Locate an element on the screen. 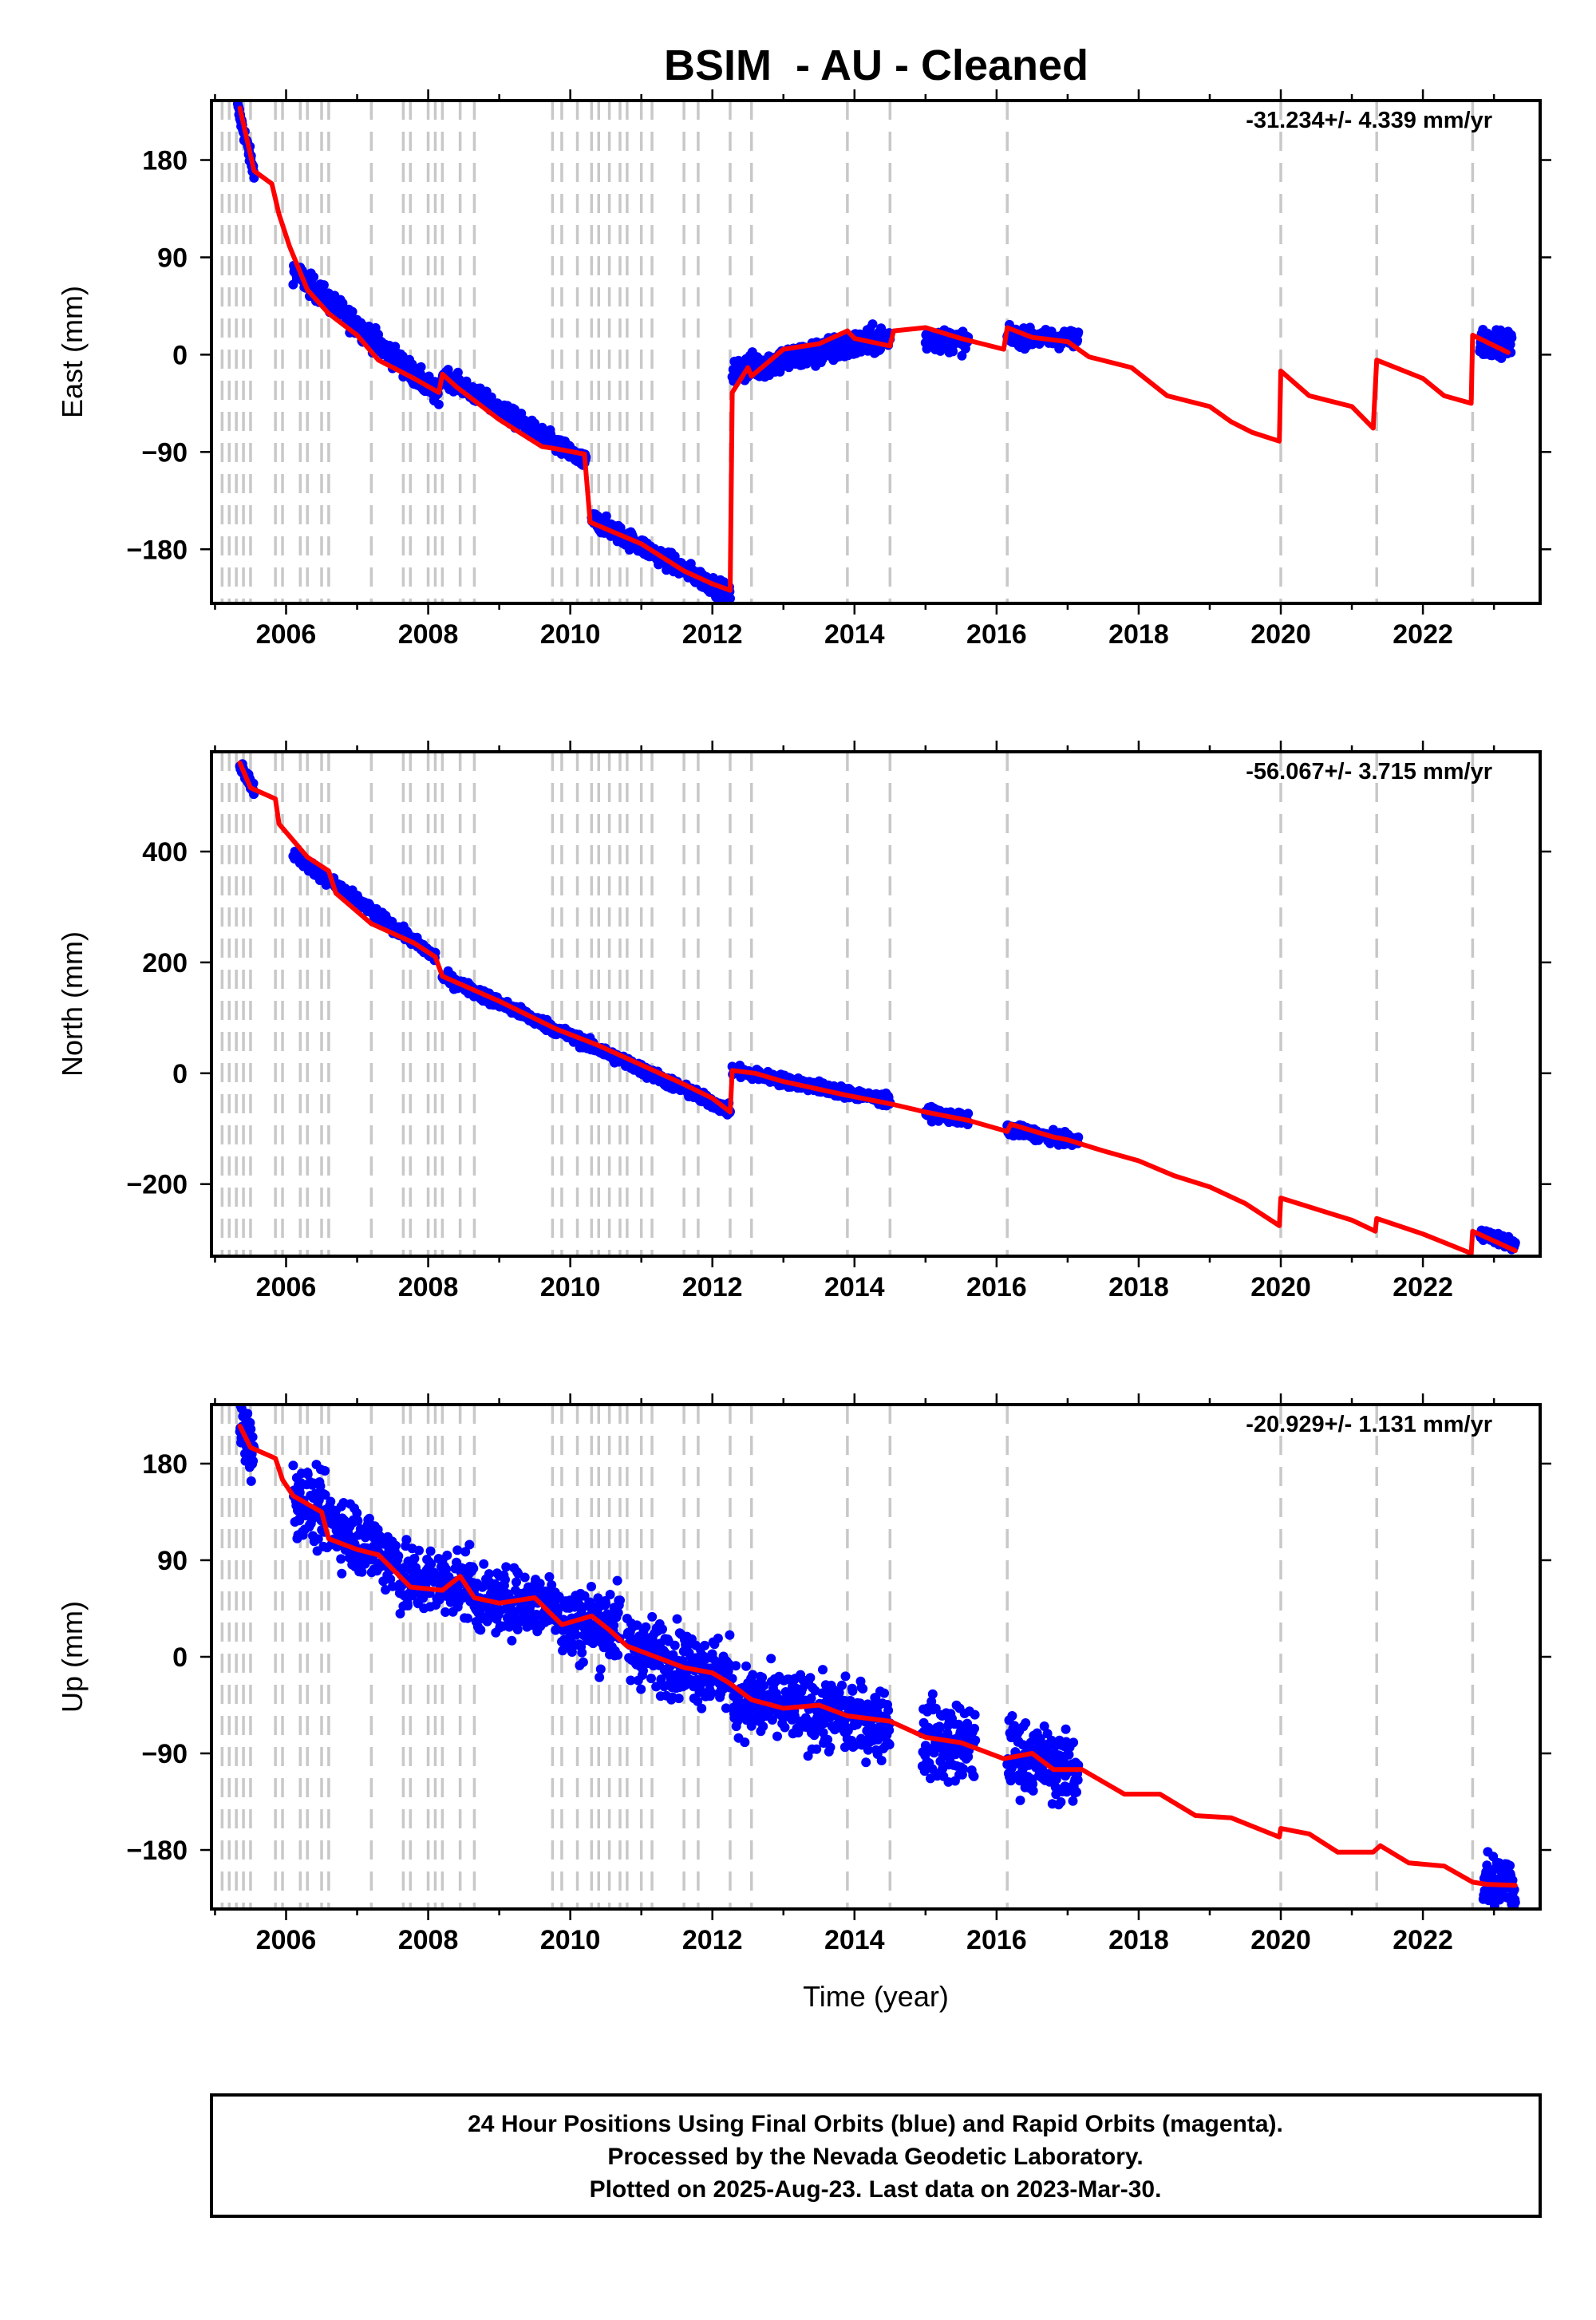  y-tick-label: 400 is located at coordinates (165, 852).